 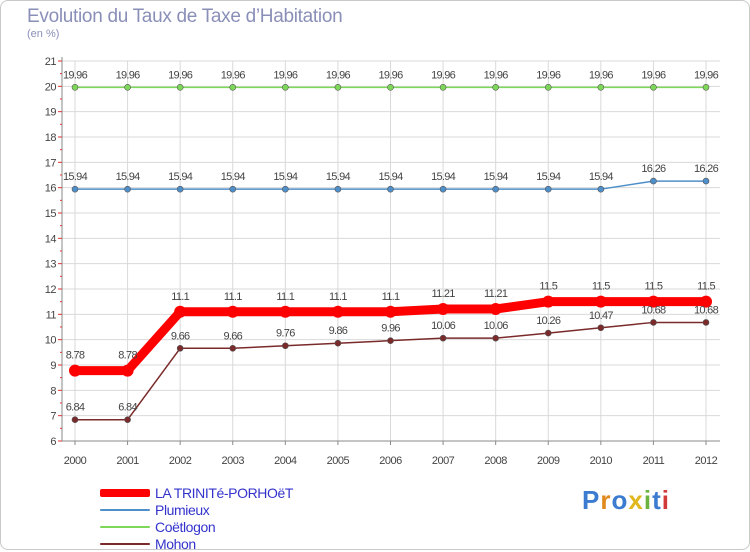 What do you see at coordinates (495, 461) in the screenshot?
I see `x-tick-label: 2008` at bounding box center [495, 461].